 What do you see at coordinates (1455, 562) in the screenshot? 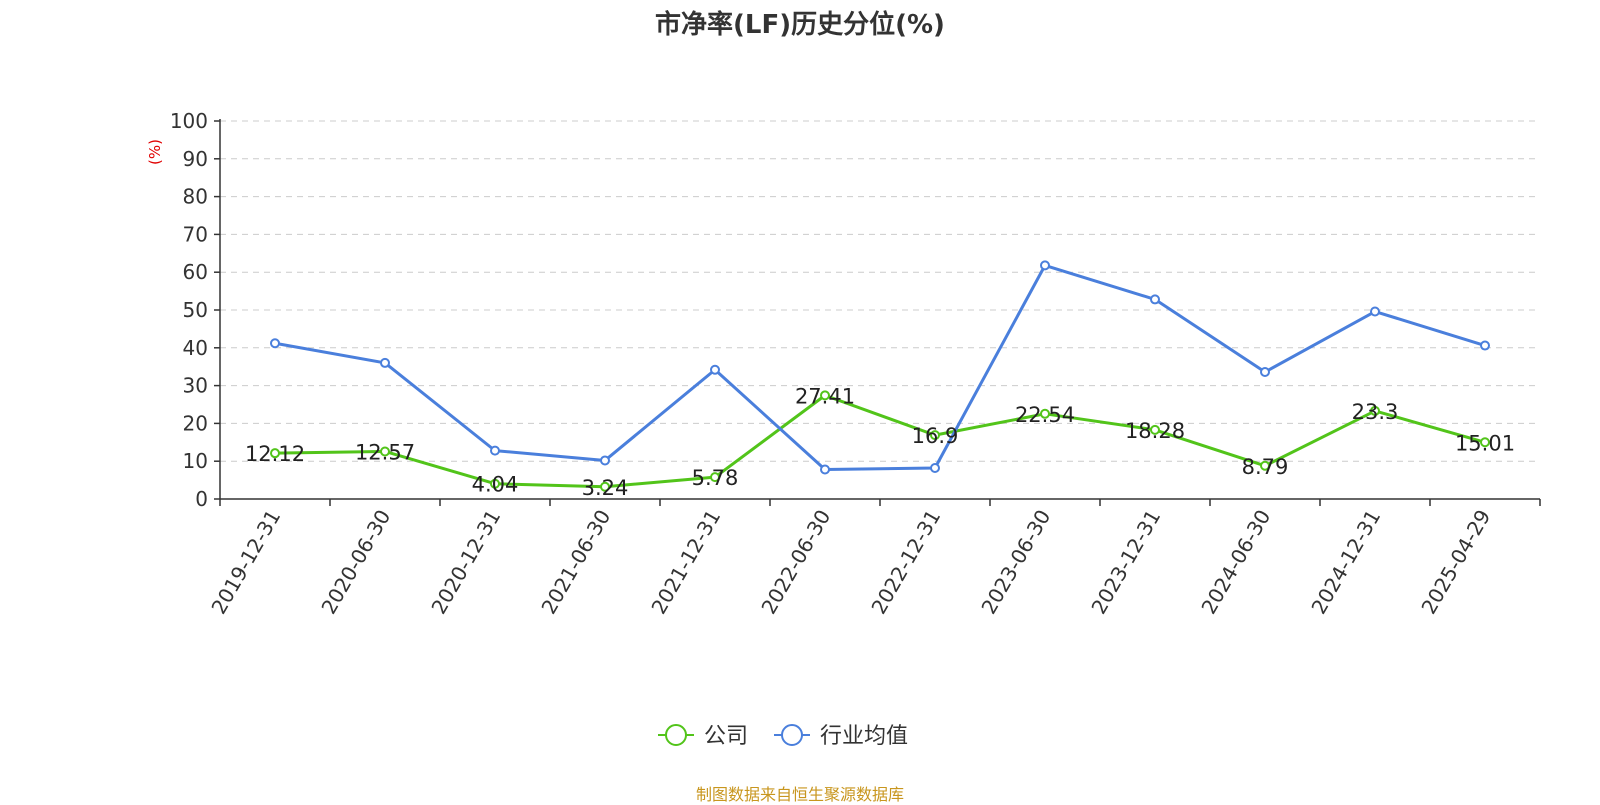
I see `x-tick-label: 2025-04-29` at bounding box center [1455, 562].